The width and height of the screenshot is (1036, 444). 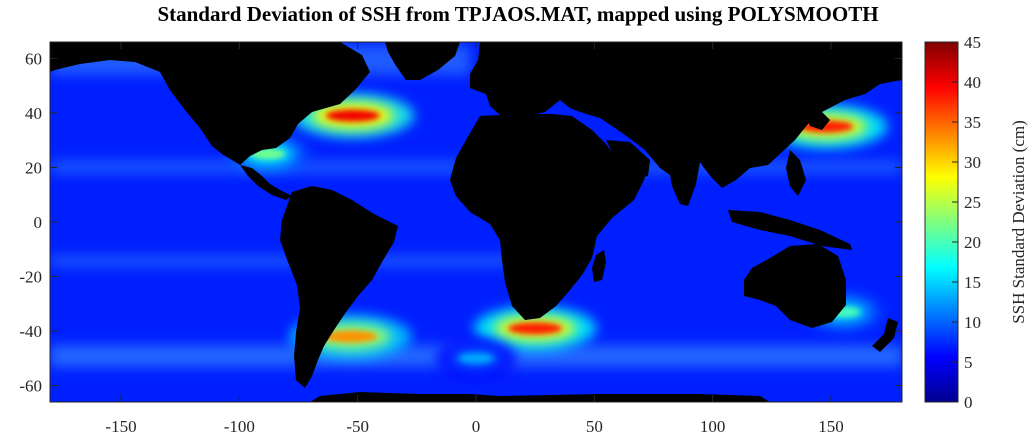 I want to click on land-antarctica, so click(x=540, y=397).